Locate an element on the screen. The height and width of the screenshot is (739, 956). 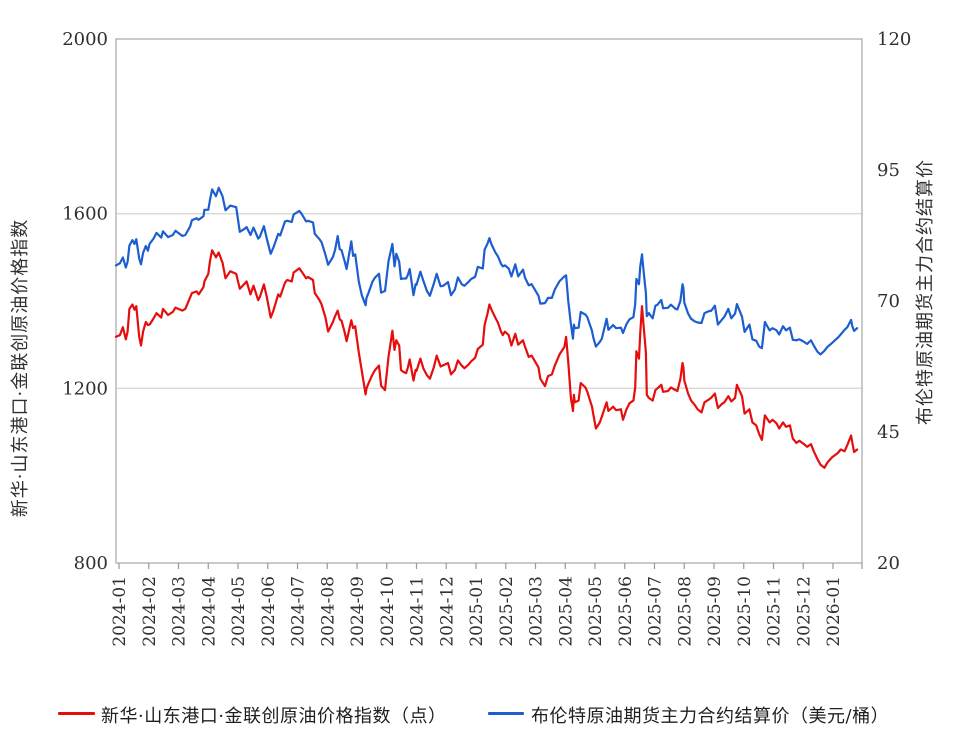
x-tick-label: 2024-08 is located at coordinates (328, 611).